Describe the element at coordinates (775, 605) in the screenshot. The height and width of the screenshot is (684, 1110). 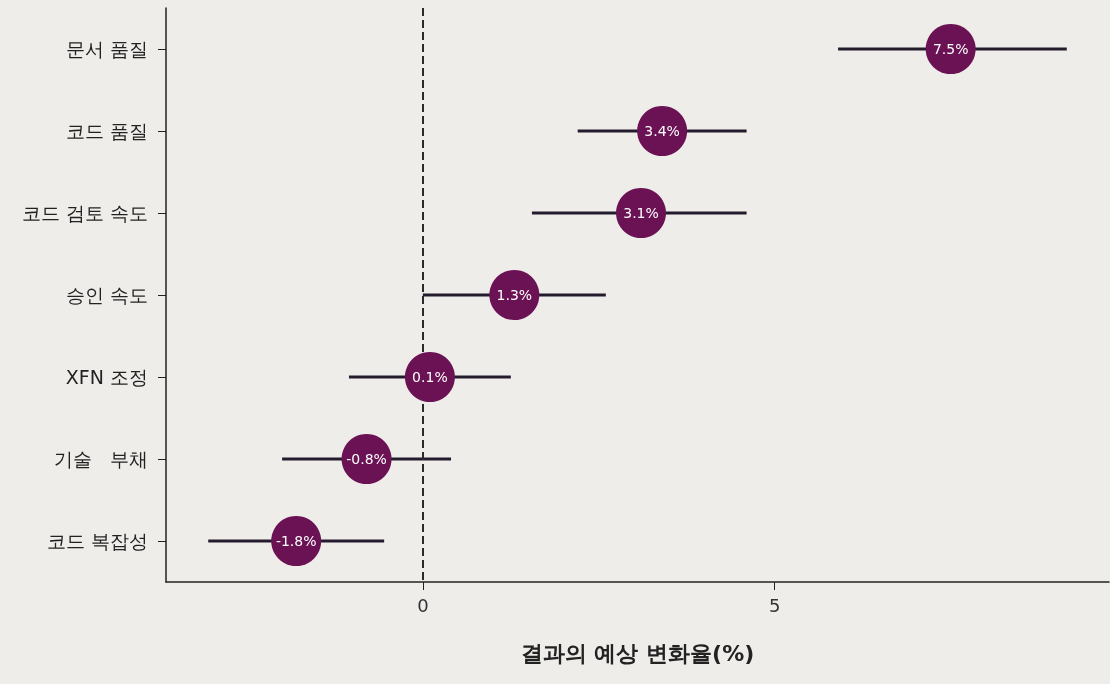
I see `x-tick-label: 5` at that location.